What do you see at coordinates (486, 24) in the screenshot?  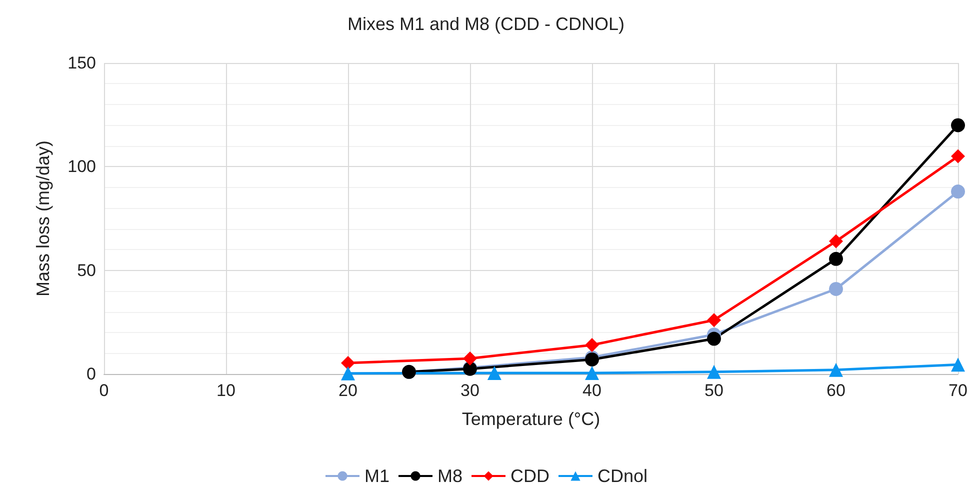 I see `chart-title: Mixes M1 and M8 (CDD - CDNOL)` at bounding box center [486, 24].